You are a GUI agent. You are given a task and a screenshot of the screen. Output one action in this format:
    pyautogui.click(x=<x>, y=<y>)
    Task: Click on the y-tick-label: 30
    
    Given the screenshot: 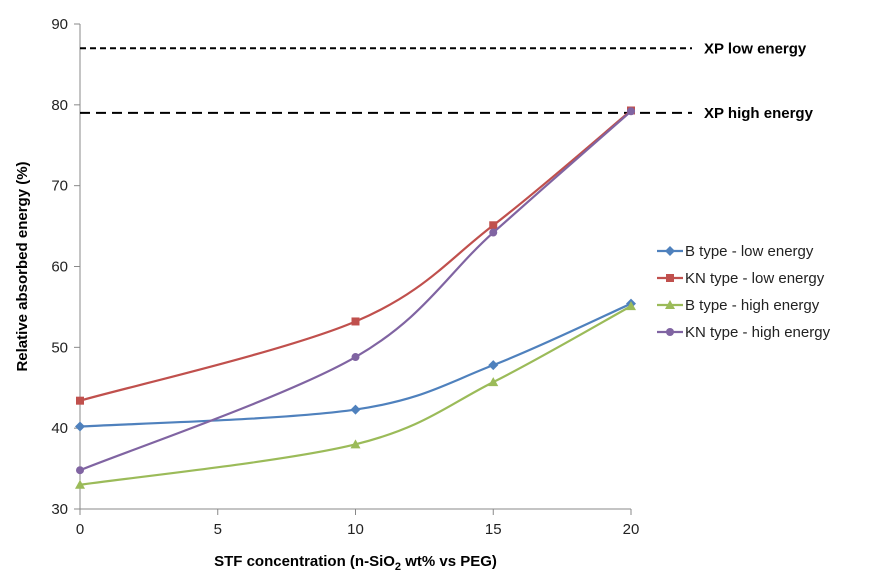 What is the action you would take?
    pyautogui.click(x=59, y=509)
    